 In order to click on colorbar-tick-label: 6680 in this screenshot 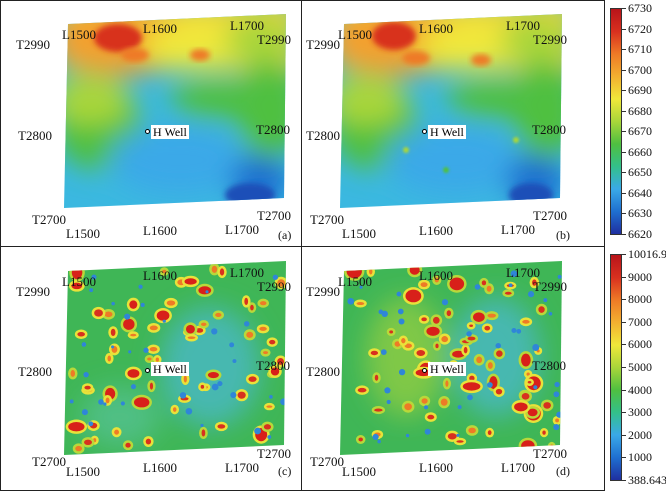, I will do `click(640, 110)`.